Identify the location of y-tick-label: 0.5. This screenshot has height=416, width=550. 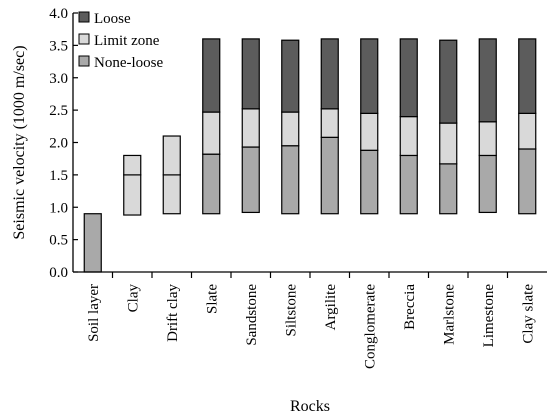
(58, 241).